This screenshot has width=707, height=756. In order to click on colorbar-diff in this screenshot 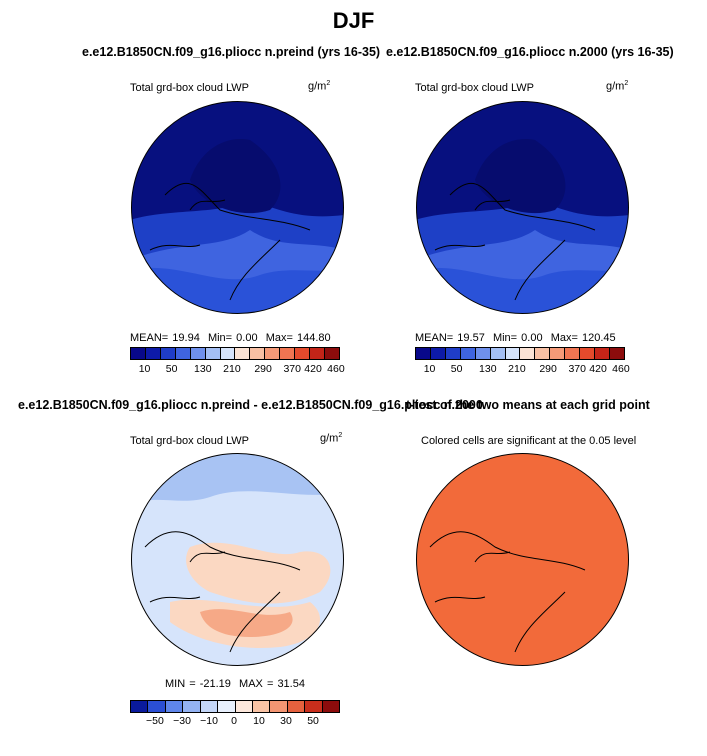, I will do `click(235, 706)`.